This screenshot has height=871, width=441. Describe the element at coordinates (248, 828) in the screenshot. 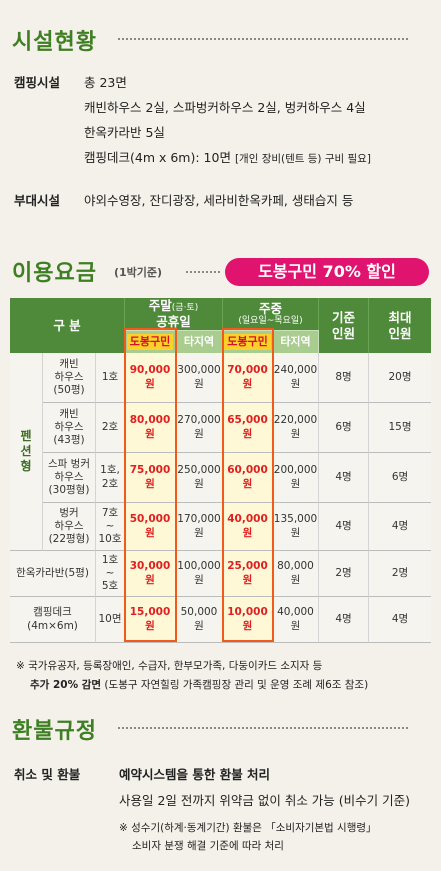

I see `refund-note1: ※ 성수기(하계·동계기간) 환불은 「소비자기본법 시행령」` at that location.